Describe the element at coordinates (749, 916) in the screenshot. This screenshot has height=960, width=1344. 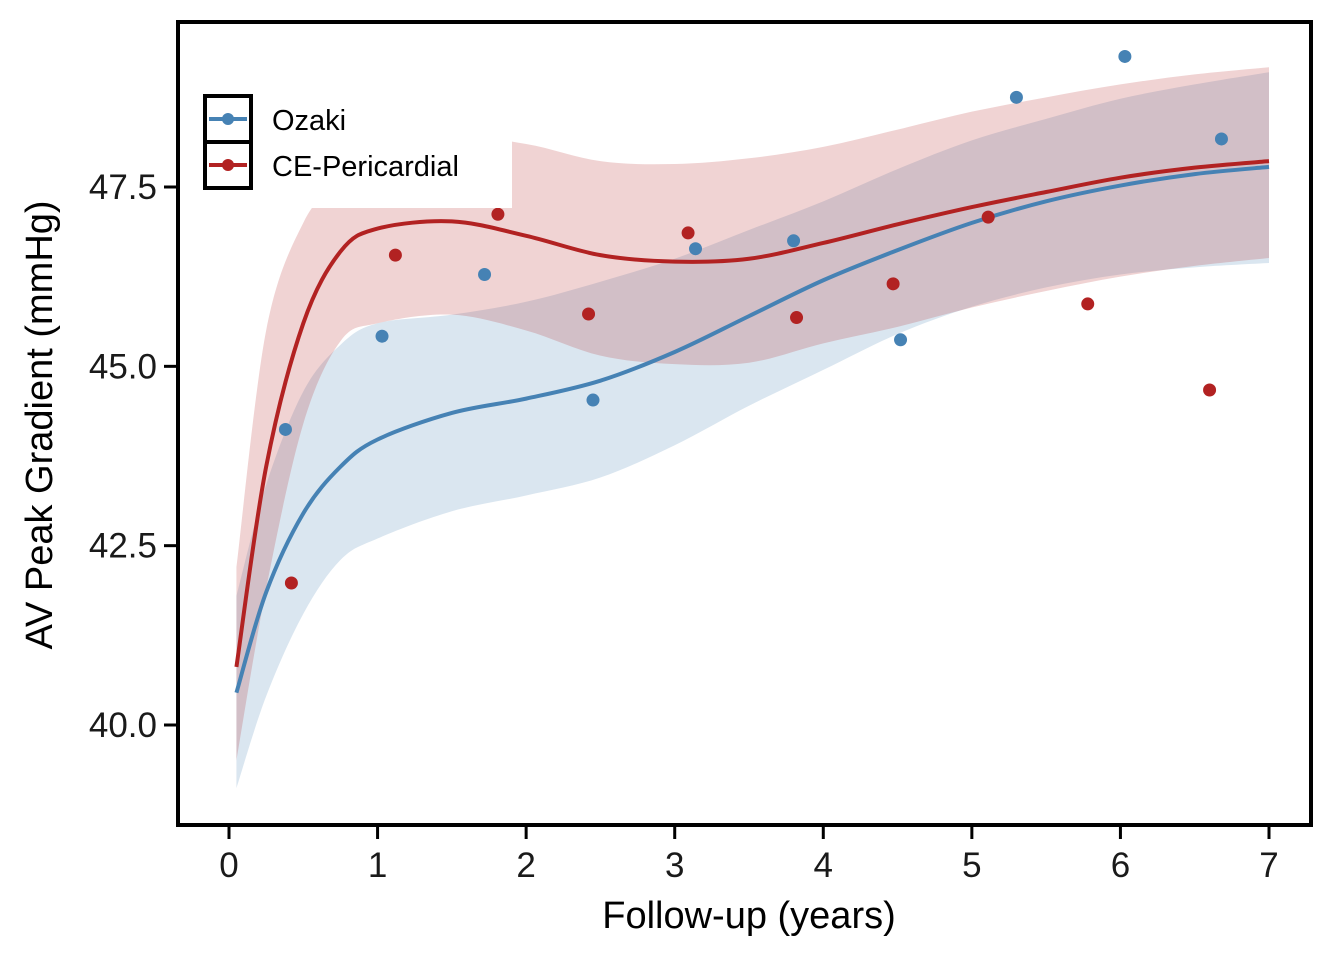
I see `x-axis-title: Follow-up (years)` at that location.